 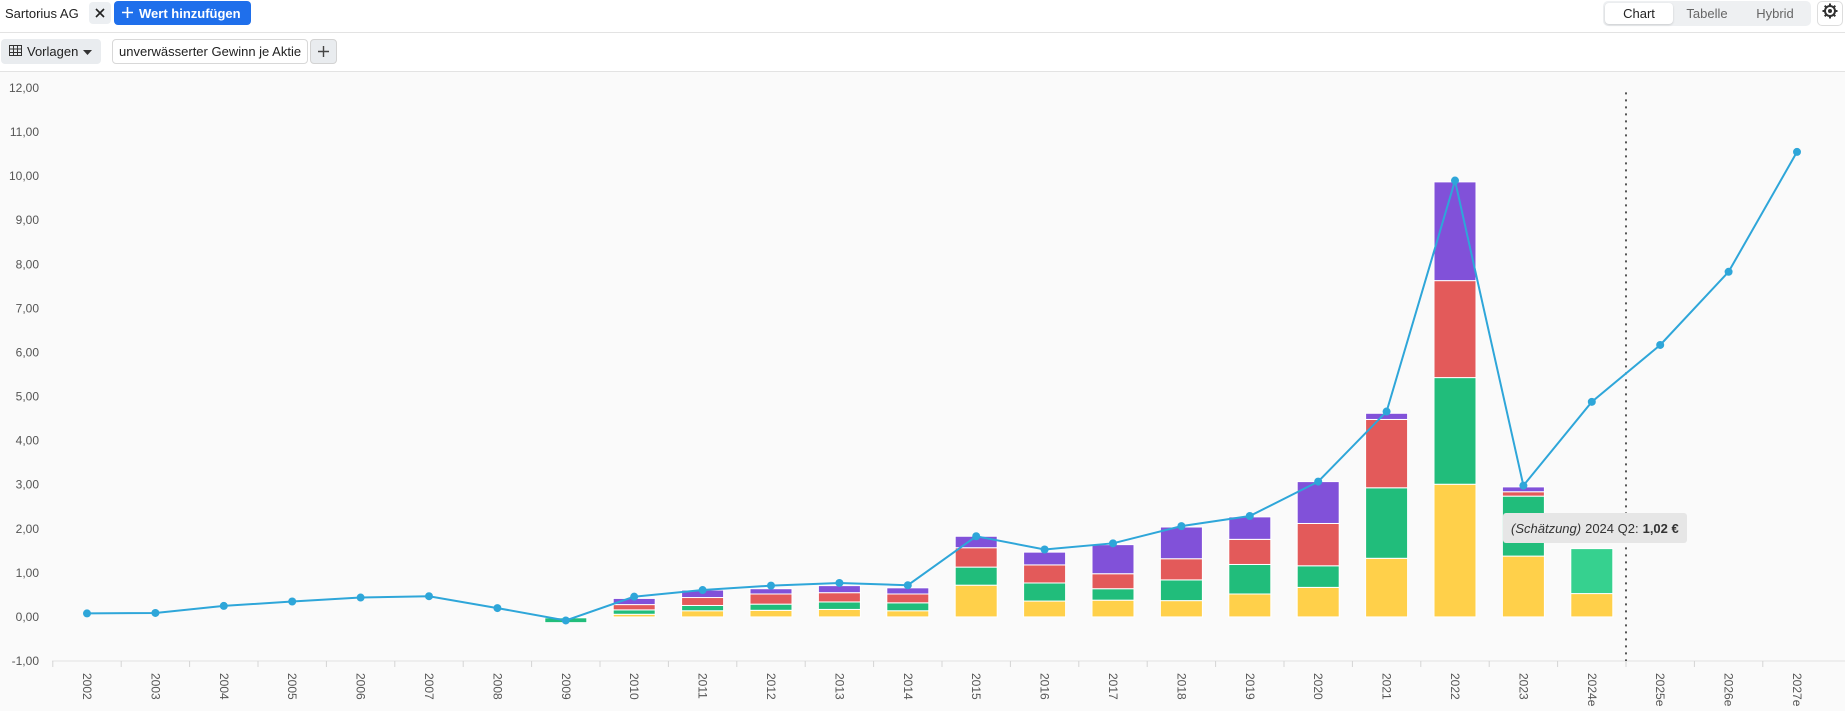 What do you see at coordinates (127, 13) in the screenshot?
I see `plus-icon` at bounding box center [127, 13].